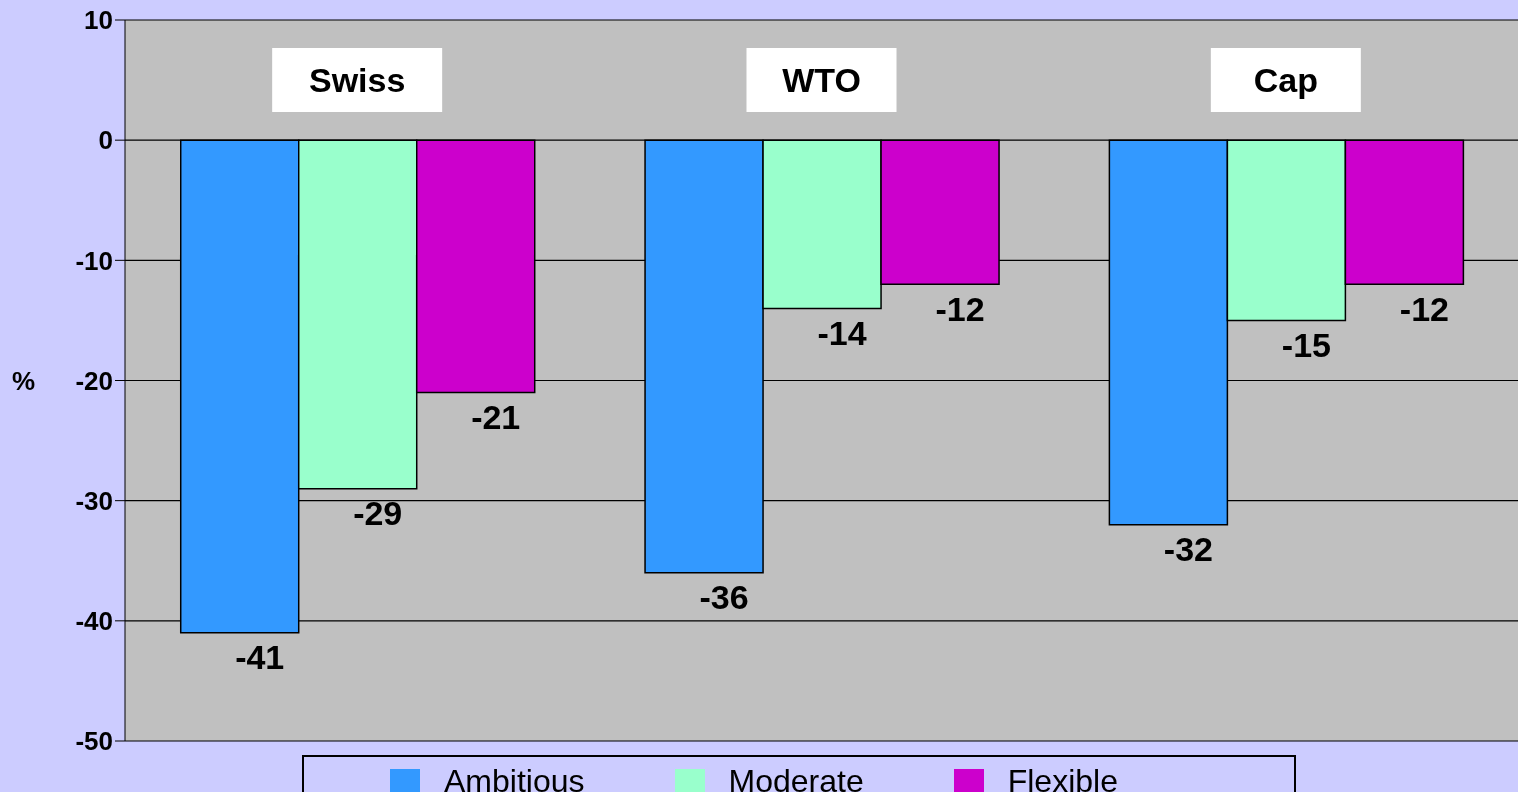 This screenshot has width=1518, height=792. What do you see at coordinates (24, 380) in the screenshot?
I see `y-axis-title: %` at bounding box center [24, 380].